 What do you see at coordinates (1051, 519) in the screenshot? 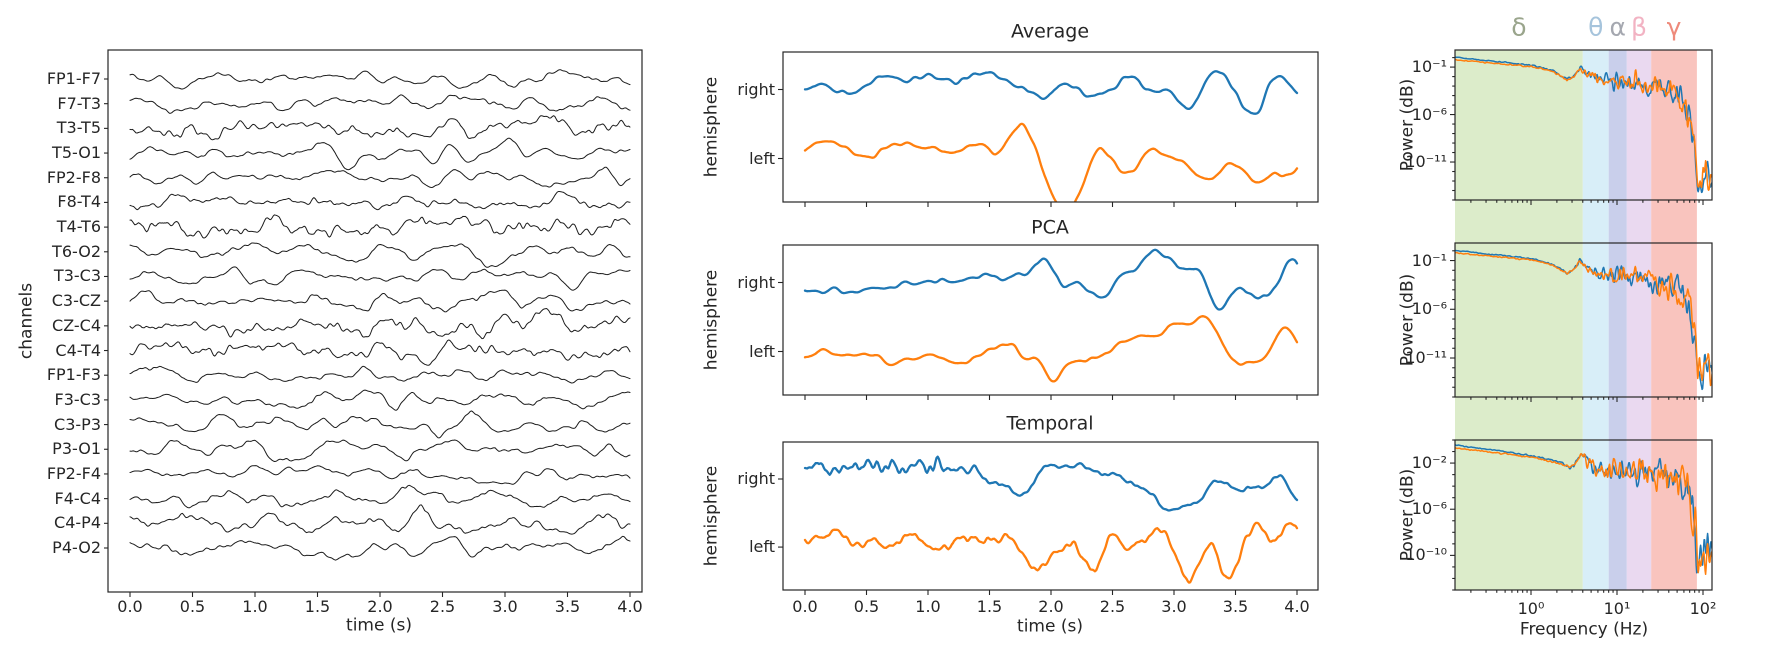
I see `temporal-traces` at bounding box center [1051, 519].